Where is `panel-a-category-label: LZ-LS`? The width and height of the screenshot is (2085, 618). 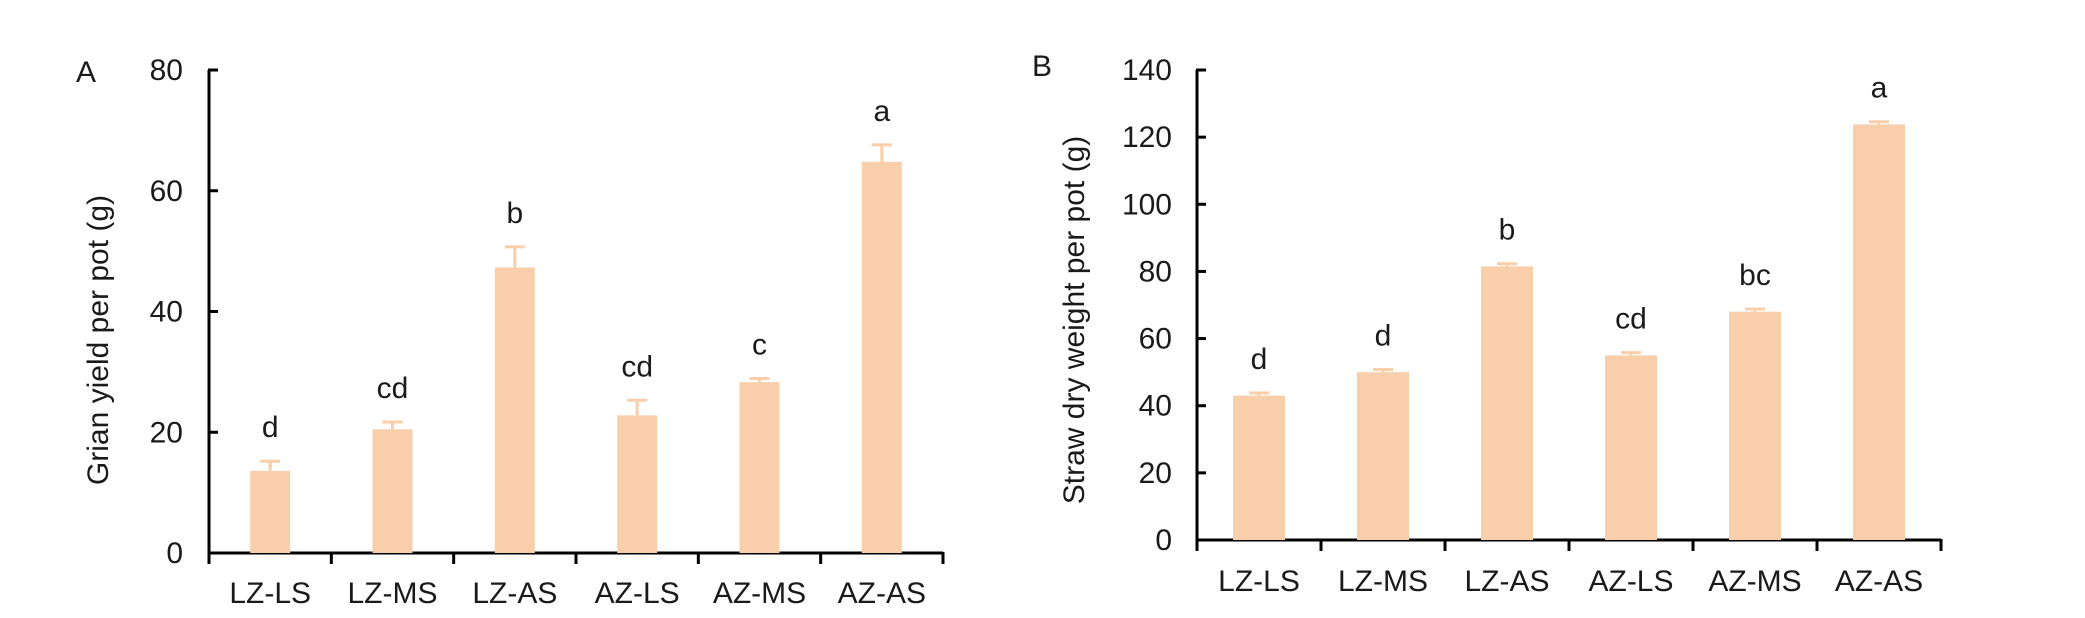 panel-a-category-label: LZ-LS is located at coordinates (270, 593).